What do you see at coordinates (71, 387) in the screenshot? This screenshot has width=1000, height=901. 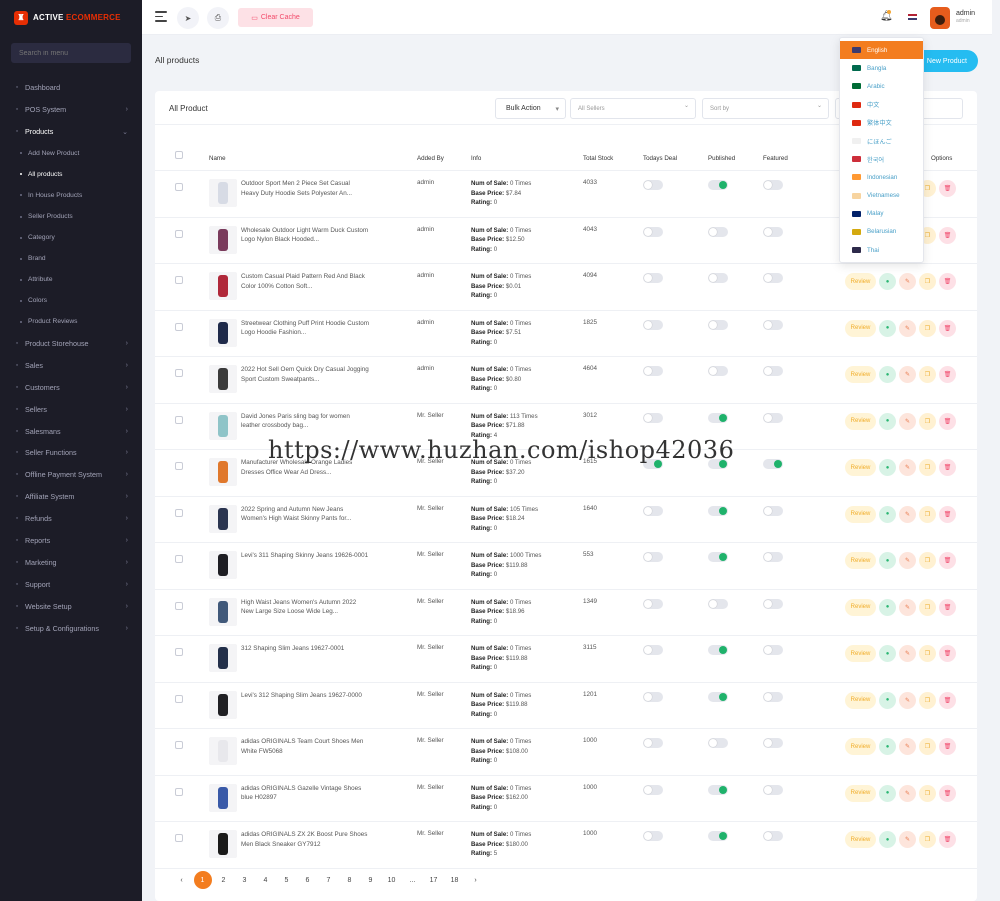 I see `sidebar-item-customers: ▫ Customers ›` at bounding box center [71, 387].